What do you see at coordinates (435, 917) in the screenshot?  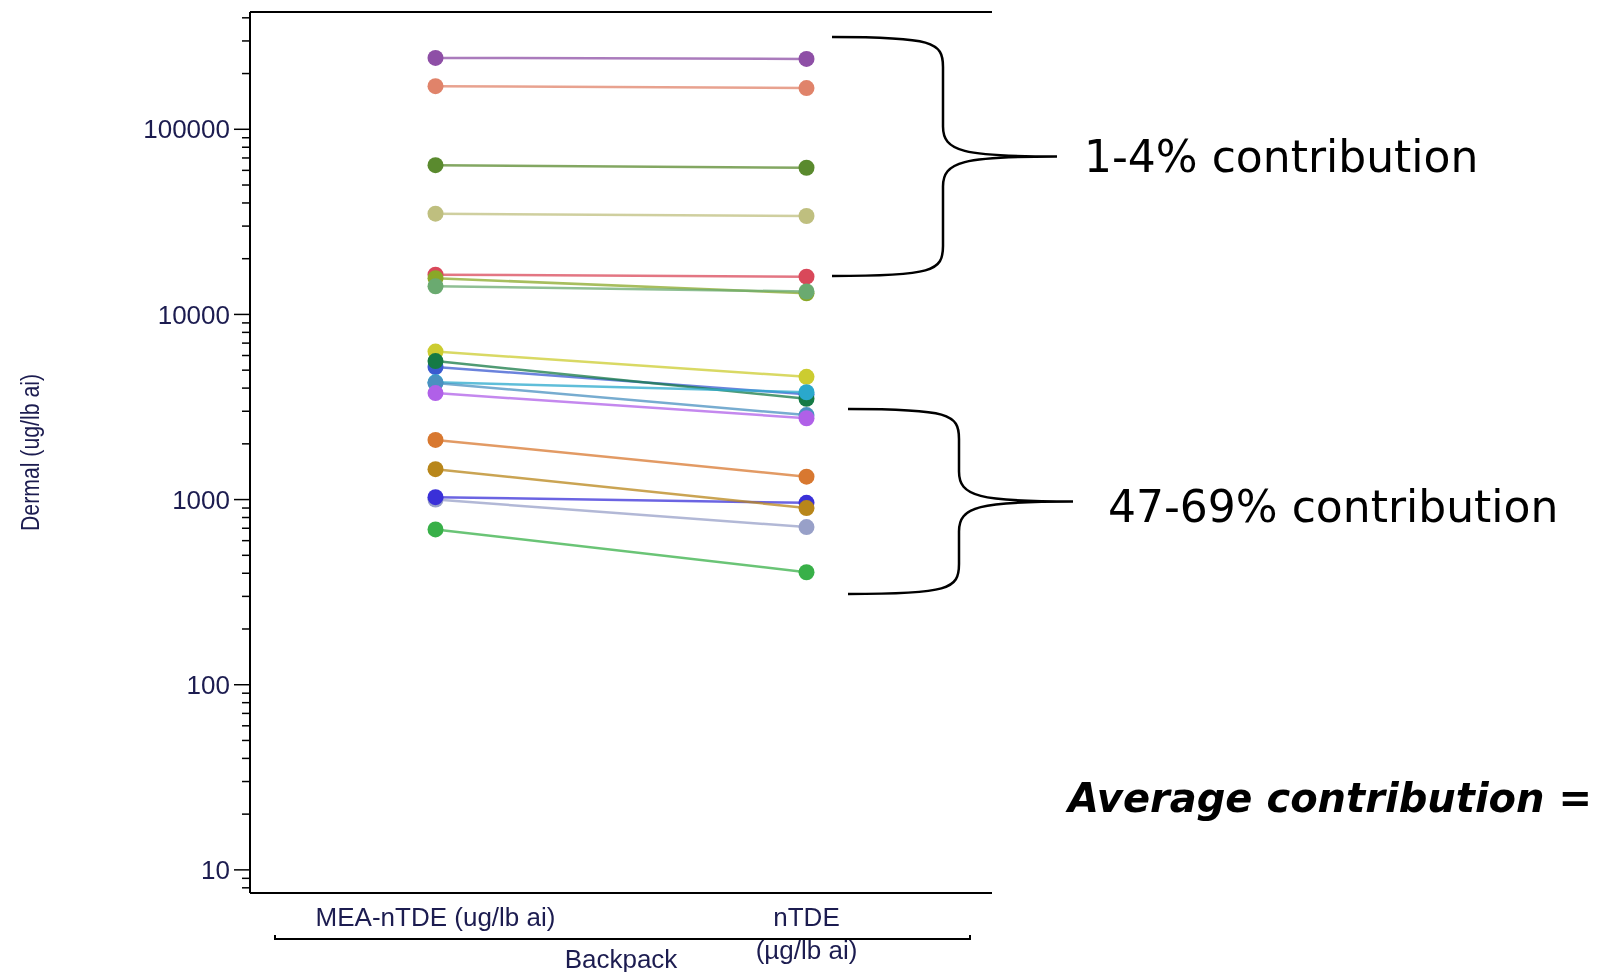 I see `x-tick-label: MEA-nTDE (ug/lb ai)` at bounding box center [435, 917].